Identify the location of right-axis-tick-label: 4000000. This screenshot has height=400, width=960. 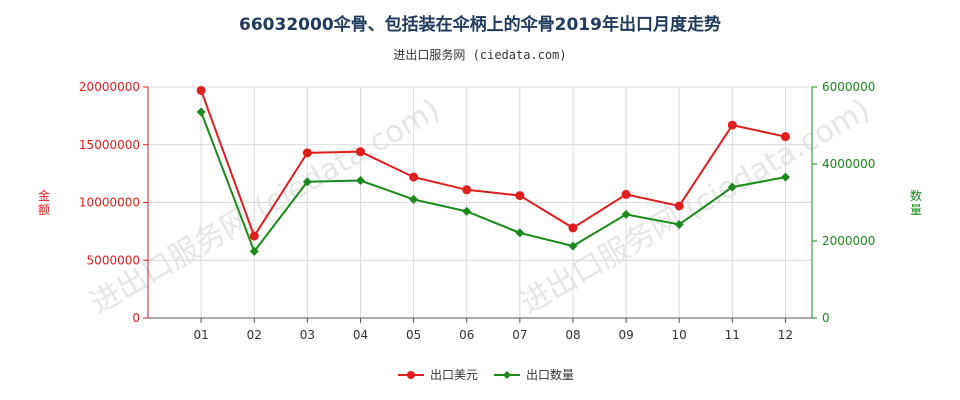
(848, 164).